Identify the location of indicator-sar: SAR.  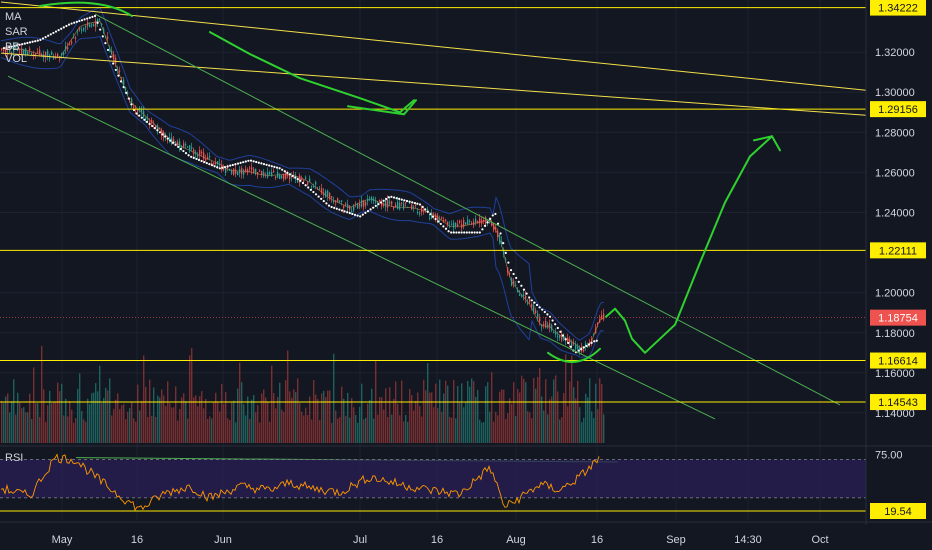
(16, 32).